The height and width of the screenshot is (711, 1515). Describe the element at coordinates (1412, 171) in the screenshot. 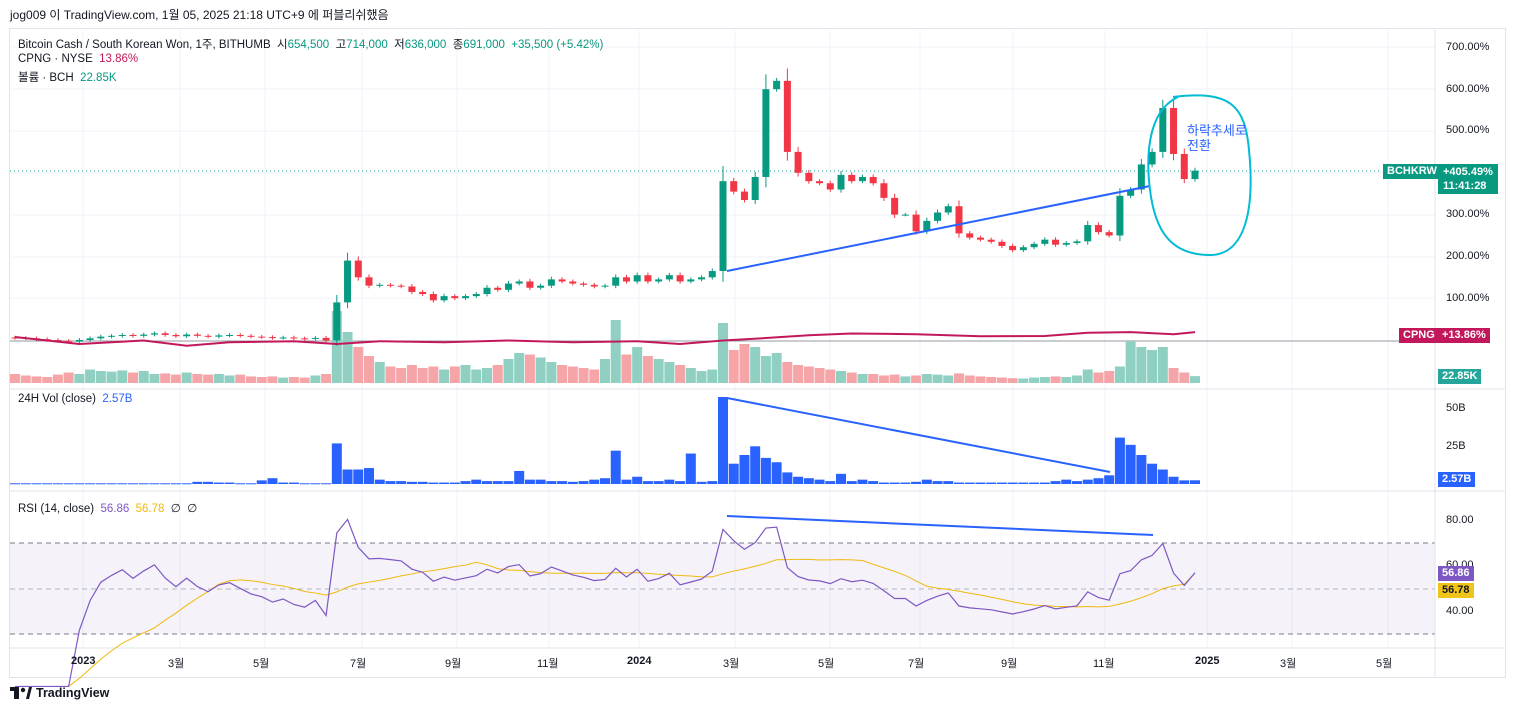

I see `symbol-tag: BCHKRW` at that location.